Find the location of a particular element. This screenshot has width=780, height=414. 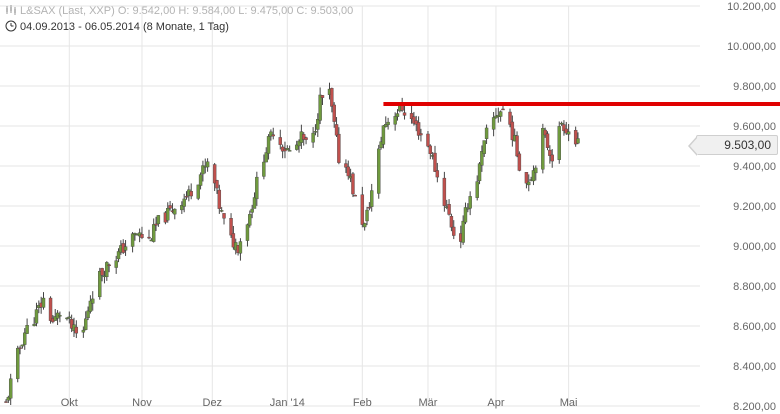

y-tick-label: 8.800,00 is located at coordinates (754, 287).